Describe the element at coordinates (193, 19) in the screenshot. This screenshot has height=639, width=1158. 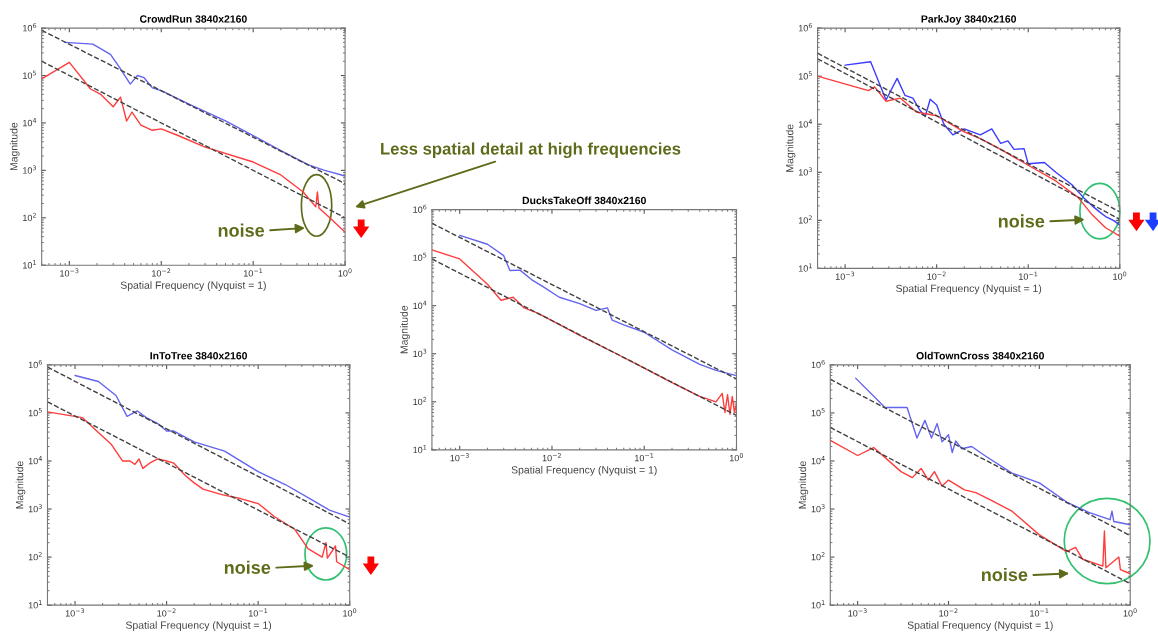
I see `chart-title: CrowdRun 3840x2160` at that location.